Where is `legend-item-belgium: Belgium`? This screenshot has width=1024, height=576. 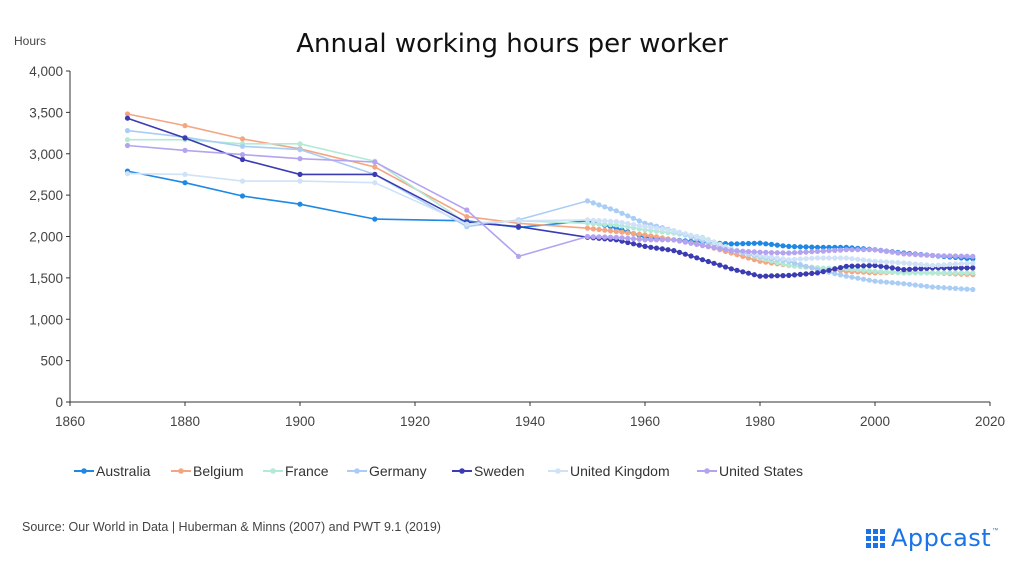
legend-item-belgium: Belgium is located at coordinates (207, 471).